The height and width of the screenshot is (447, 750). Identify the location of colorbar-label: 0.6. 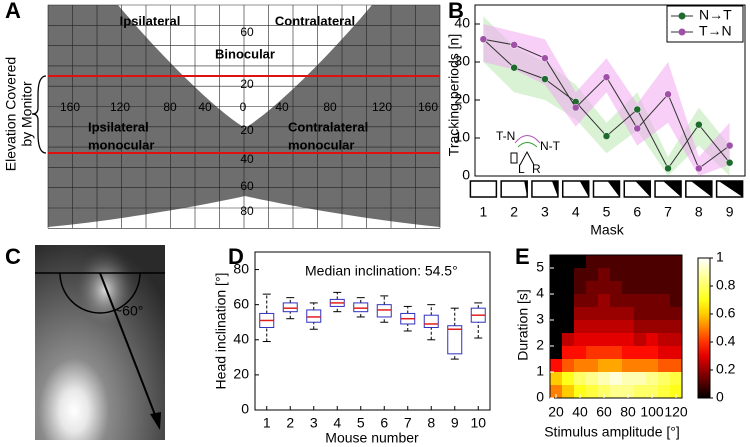
(726, 313).